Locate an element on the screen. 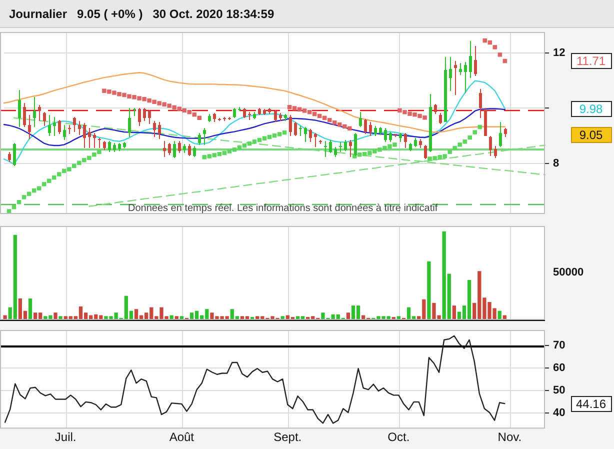 The width and height of the screenshot is (614, 449). y-tick-label: 70 is located at coordinates (559, 346).